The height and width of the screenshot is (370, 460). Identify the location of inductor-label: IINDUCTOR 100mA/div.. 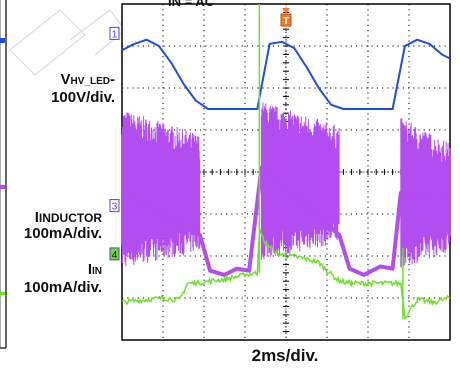
(51, 226).